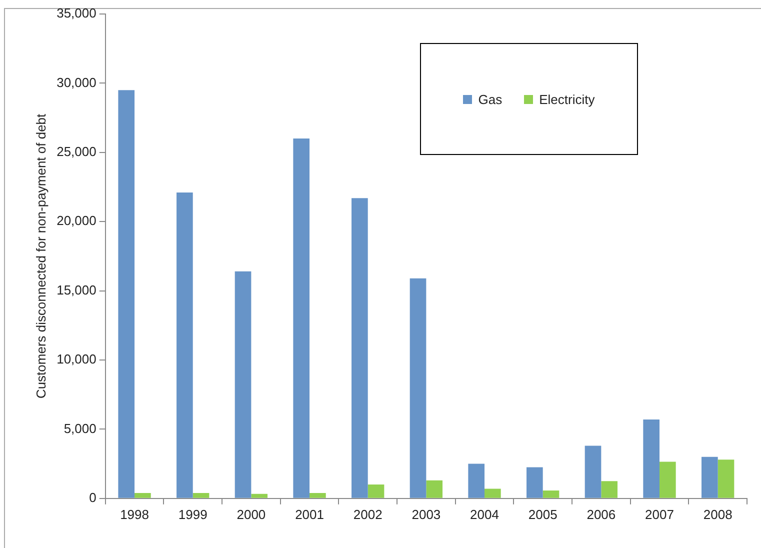 Image resolution: width=761 pixels, height=548 pixels. Describe the element at coordinates (76, 220) in the screenshot. I see `y-tick-label: 20,000` at that location.